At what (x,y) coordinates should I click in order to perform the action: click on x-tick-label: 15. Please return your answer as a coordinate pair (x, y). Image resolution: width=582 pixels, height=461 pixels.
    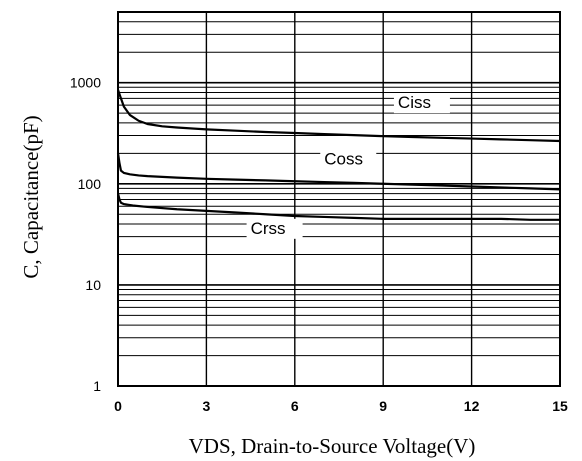
    Looking at the image, I should click on (560, 406).